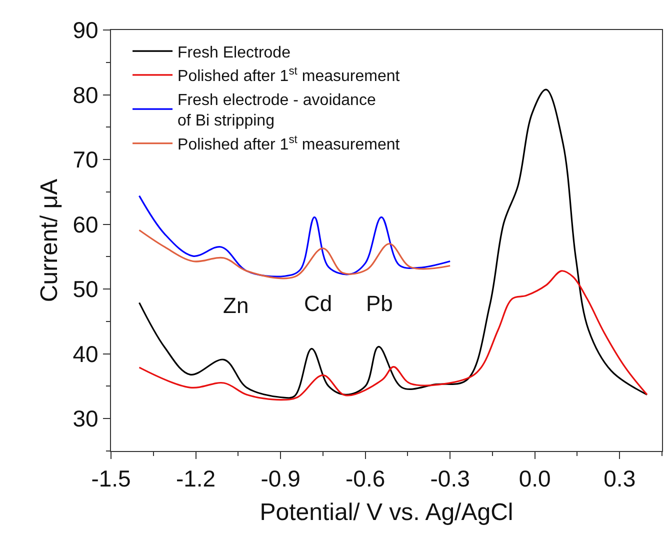  I want to click on x-tick-label: -1.5, so click(111, 479).